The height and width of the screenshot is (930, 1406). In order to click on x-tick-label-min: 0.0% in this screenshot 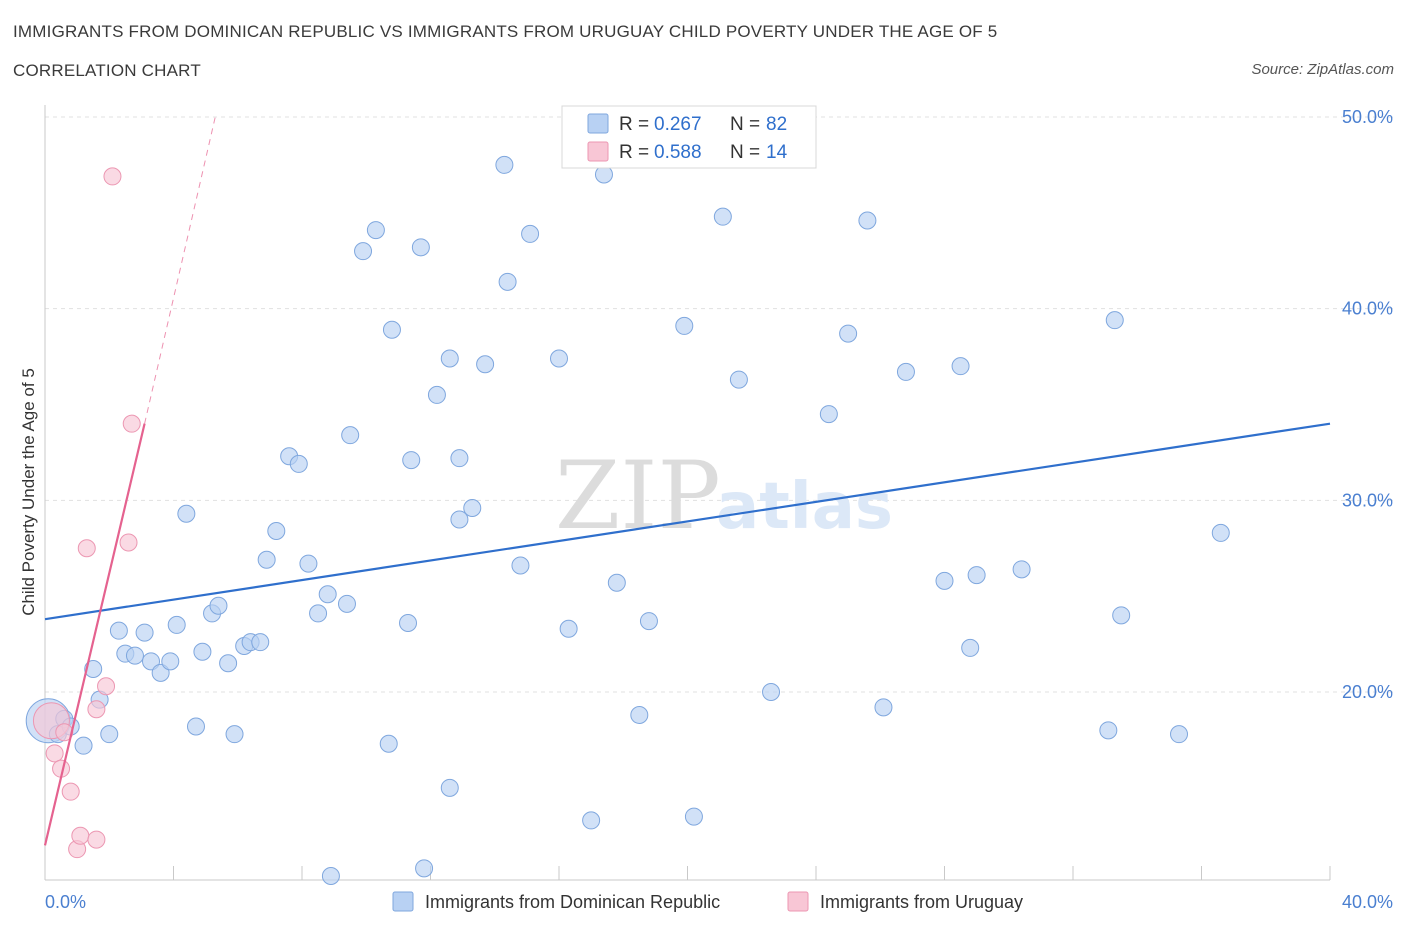, I will do `click(65, 902)`.